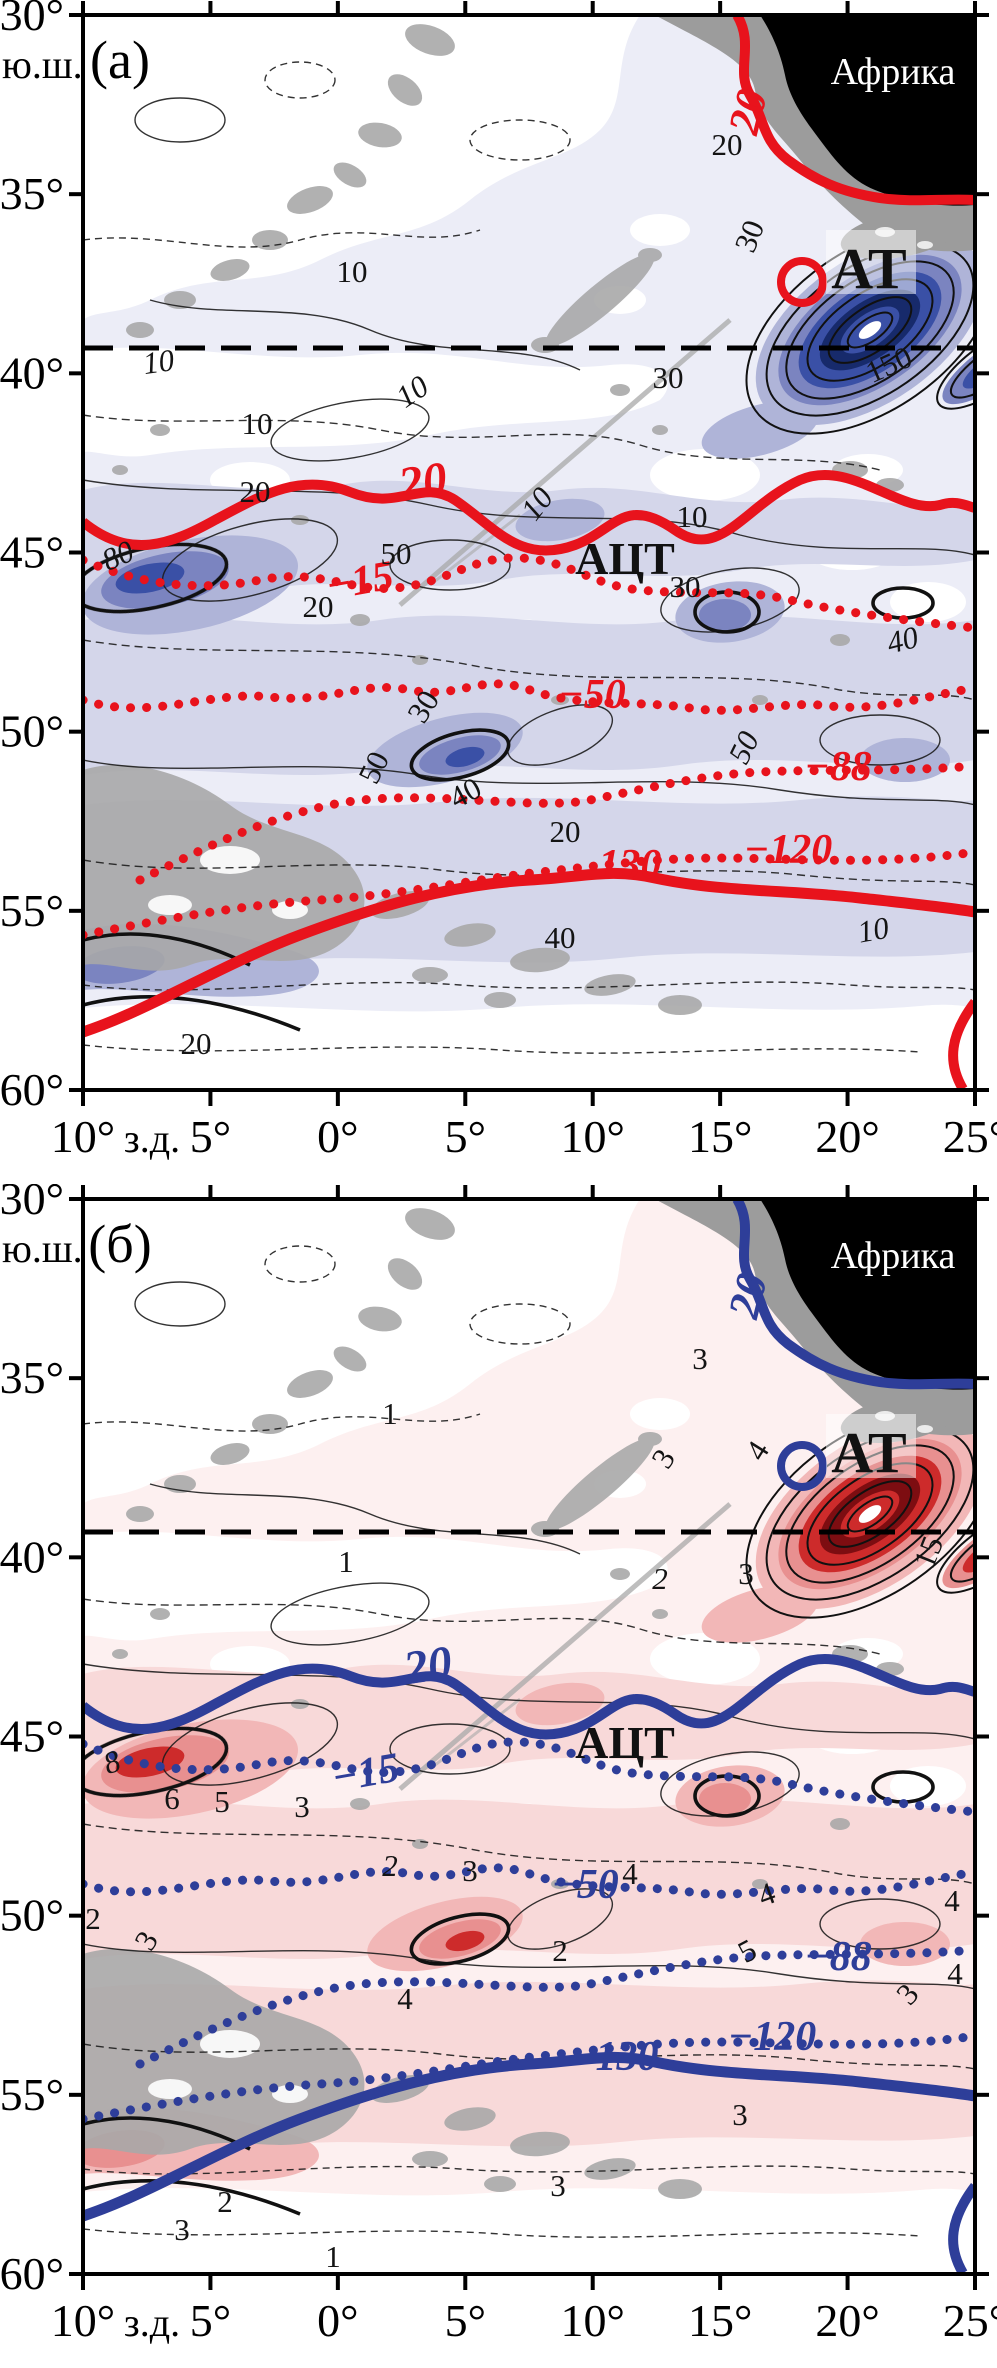 This screenshot has height=2368, width=997. I want to click on contour-label: 6, so click(172, 1798).